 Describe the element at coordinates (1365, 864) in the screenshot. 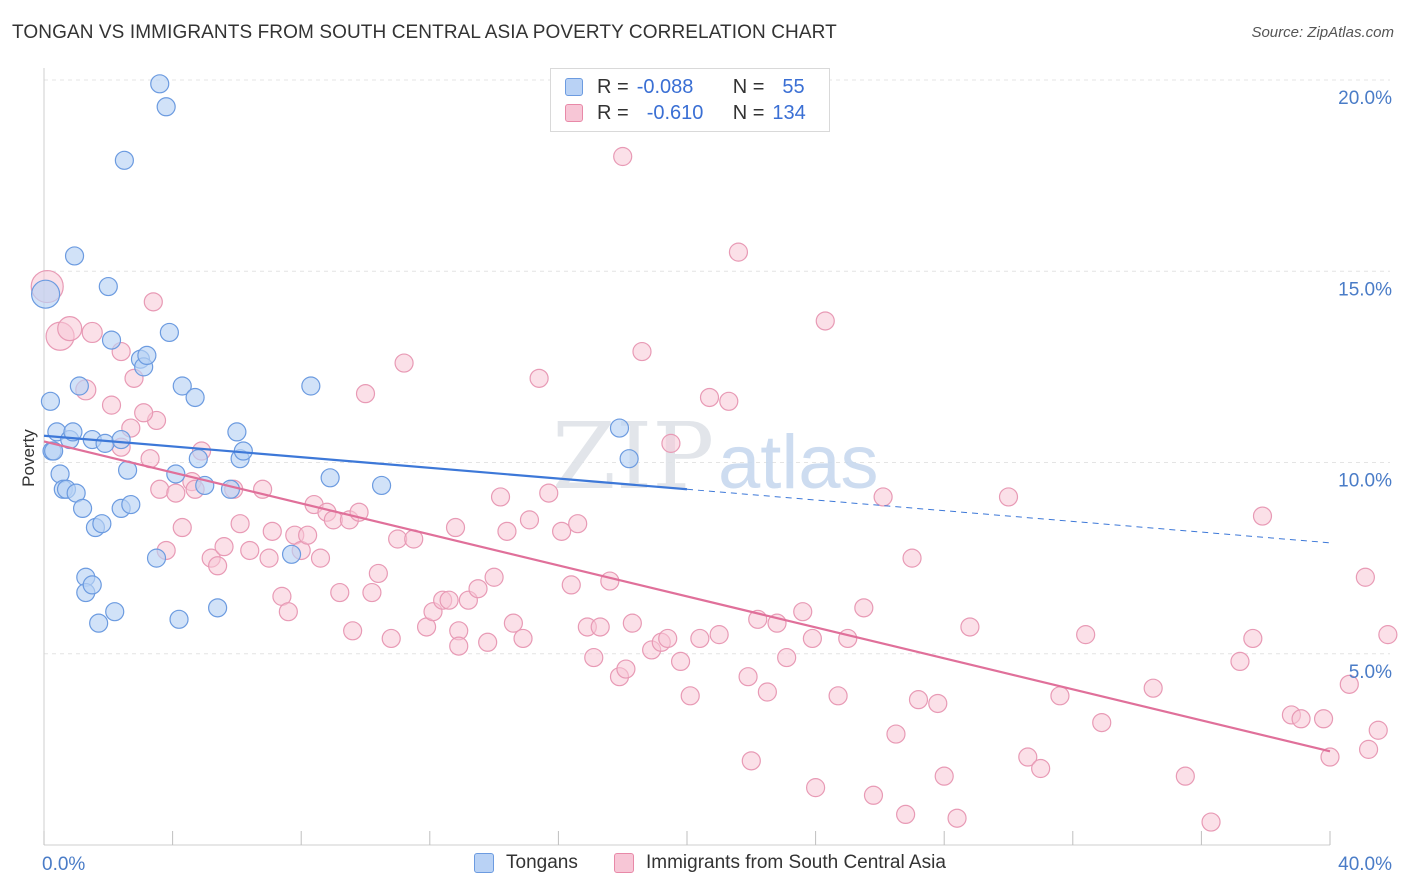

I see `x-tick-label: 40.0%` at that location.